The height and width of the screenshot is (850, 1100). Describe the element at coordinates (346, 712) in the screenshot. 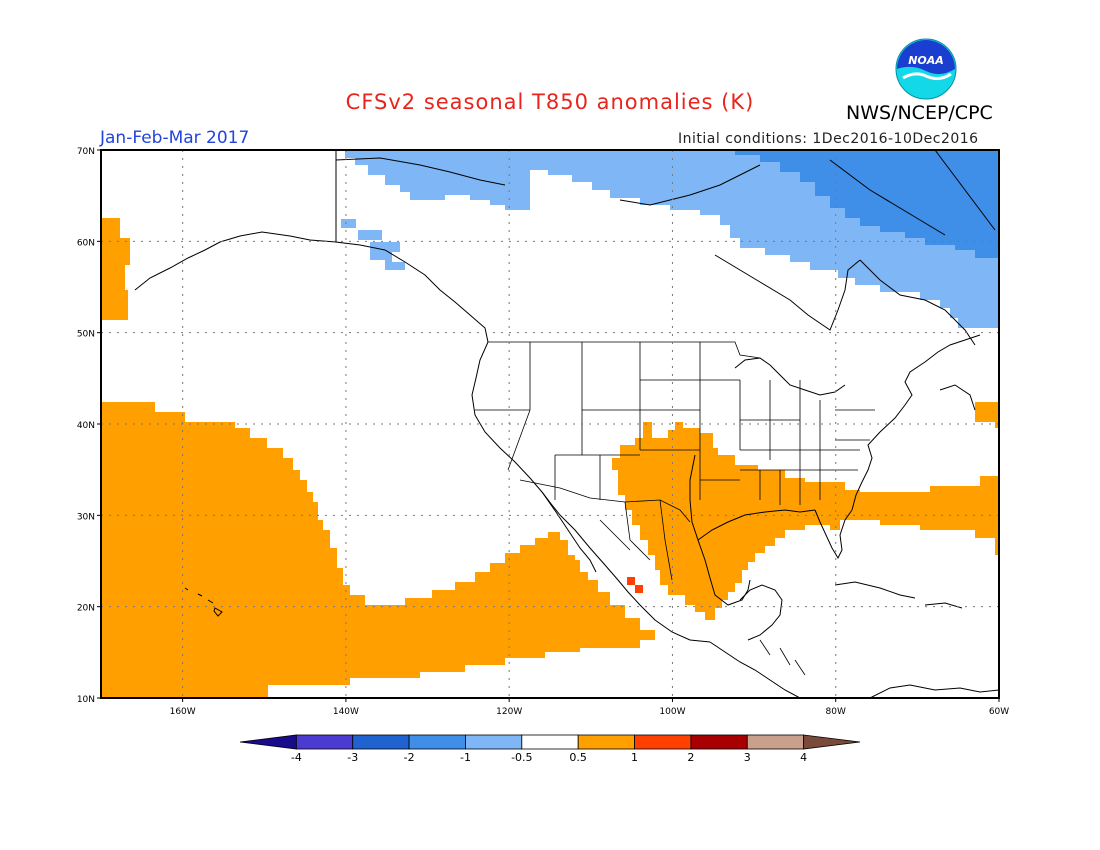

I see `lon-label: 140W` at that location.